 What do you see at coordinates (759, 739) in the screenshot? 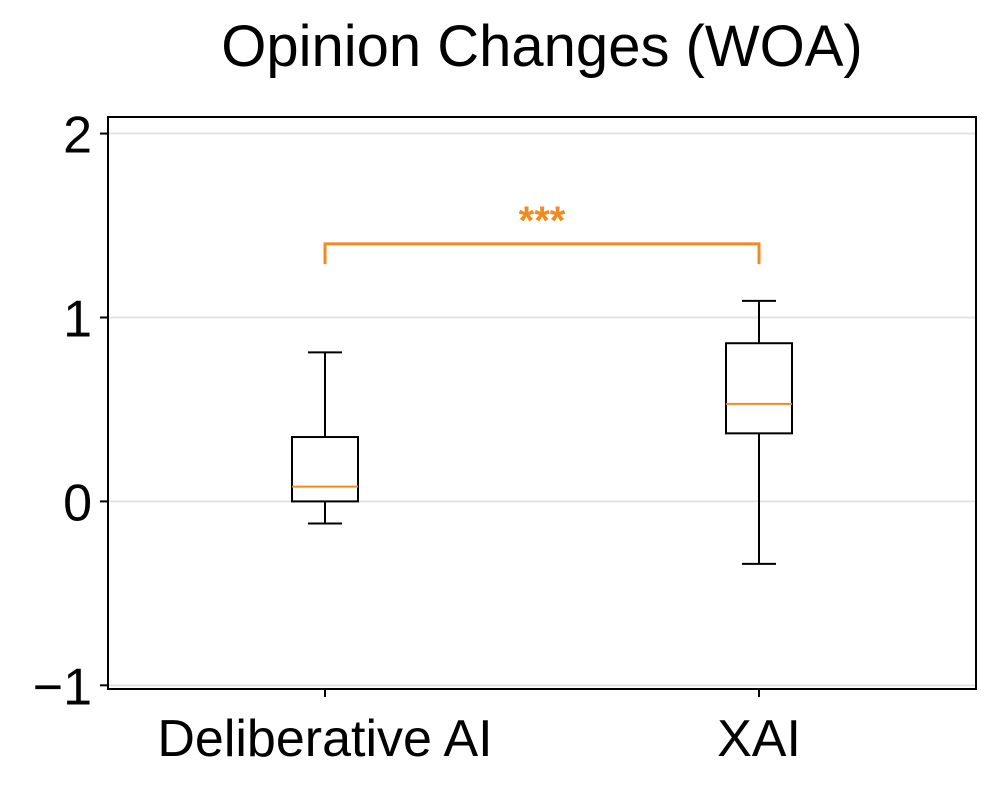
I see `x-tick-label: XAI` at bounding box center [759, 739].